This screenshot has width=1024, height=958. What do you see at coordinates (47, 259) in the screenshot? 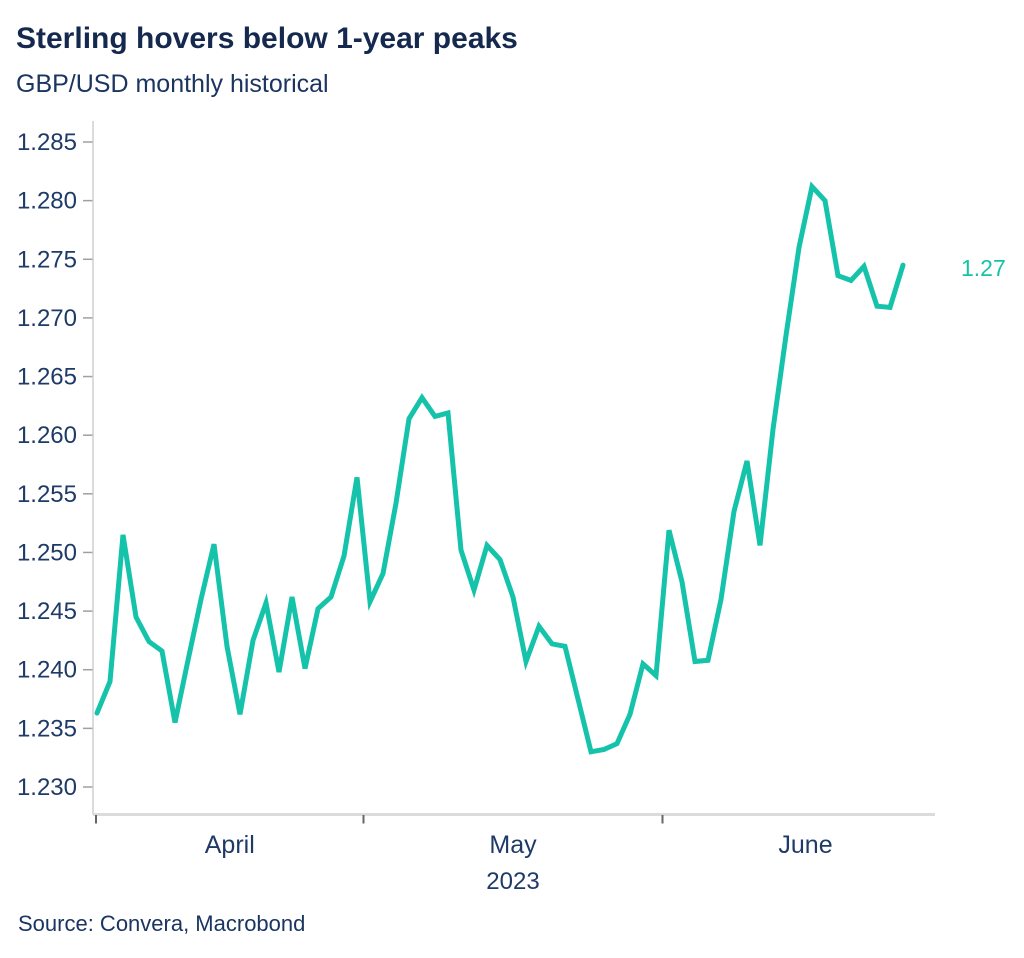
I see `y-tick-label: 1.275` at bounding box center [47, 259].